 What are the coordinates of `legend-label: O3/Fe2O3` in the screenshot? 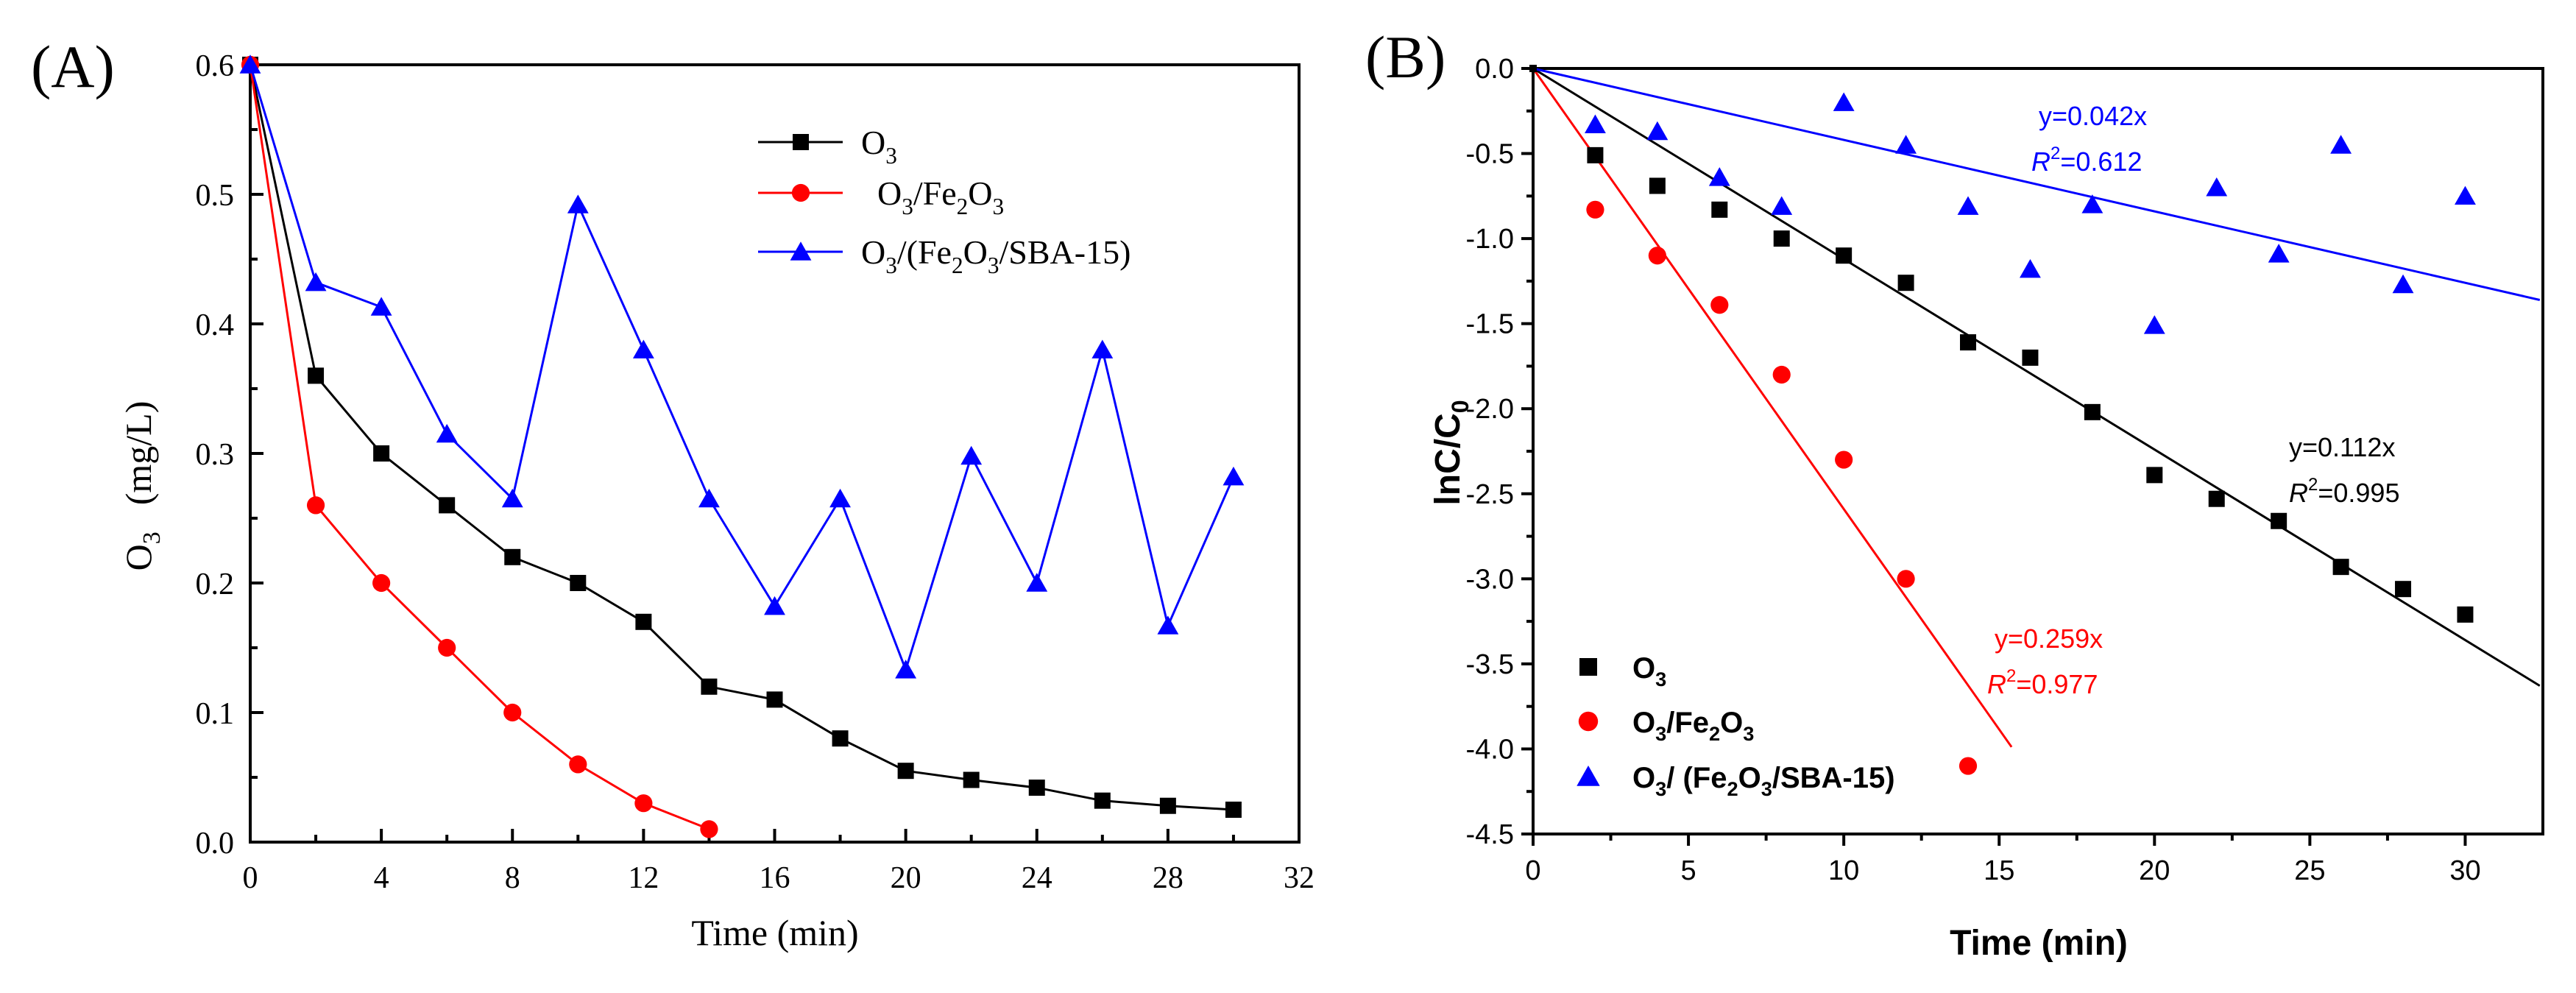 It's located at (940, 196).